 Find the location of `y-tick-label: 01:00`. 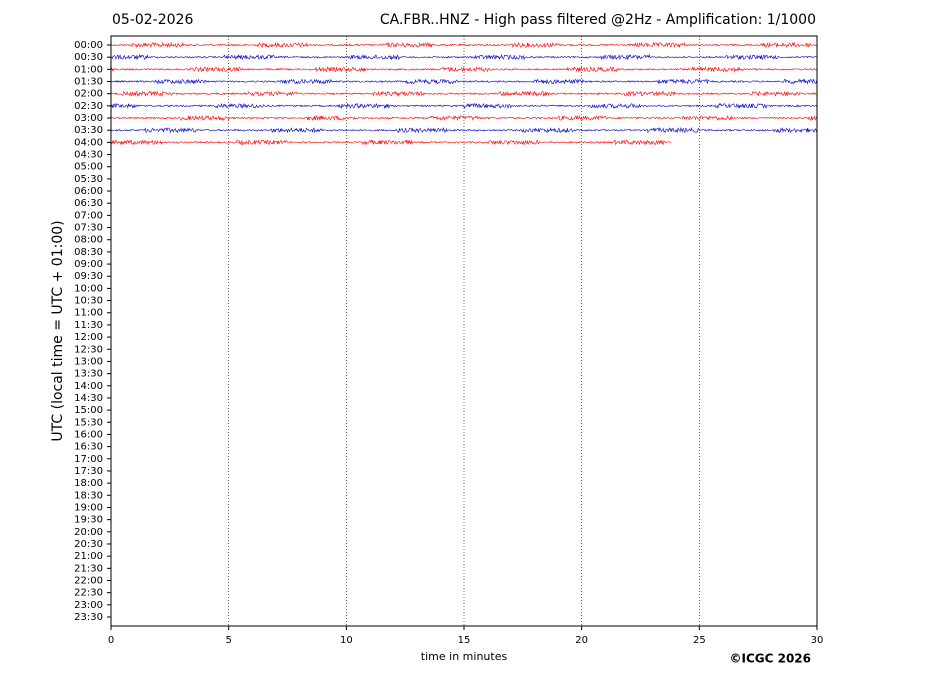

y-tick-label: 01:00 is located at coordinates (88, 69).